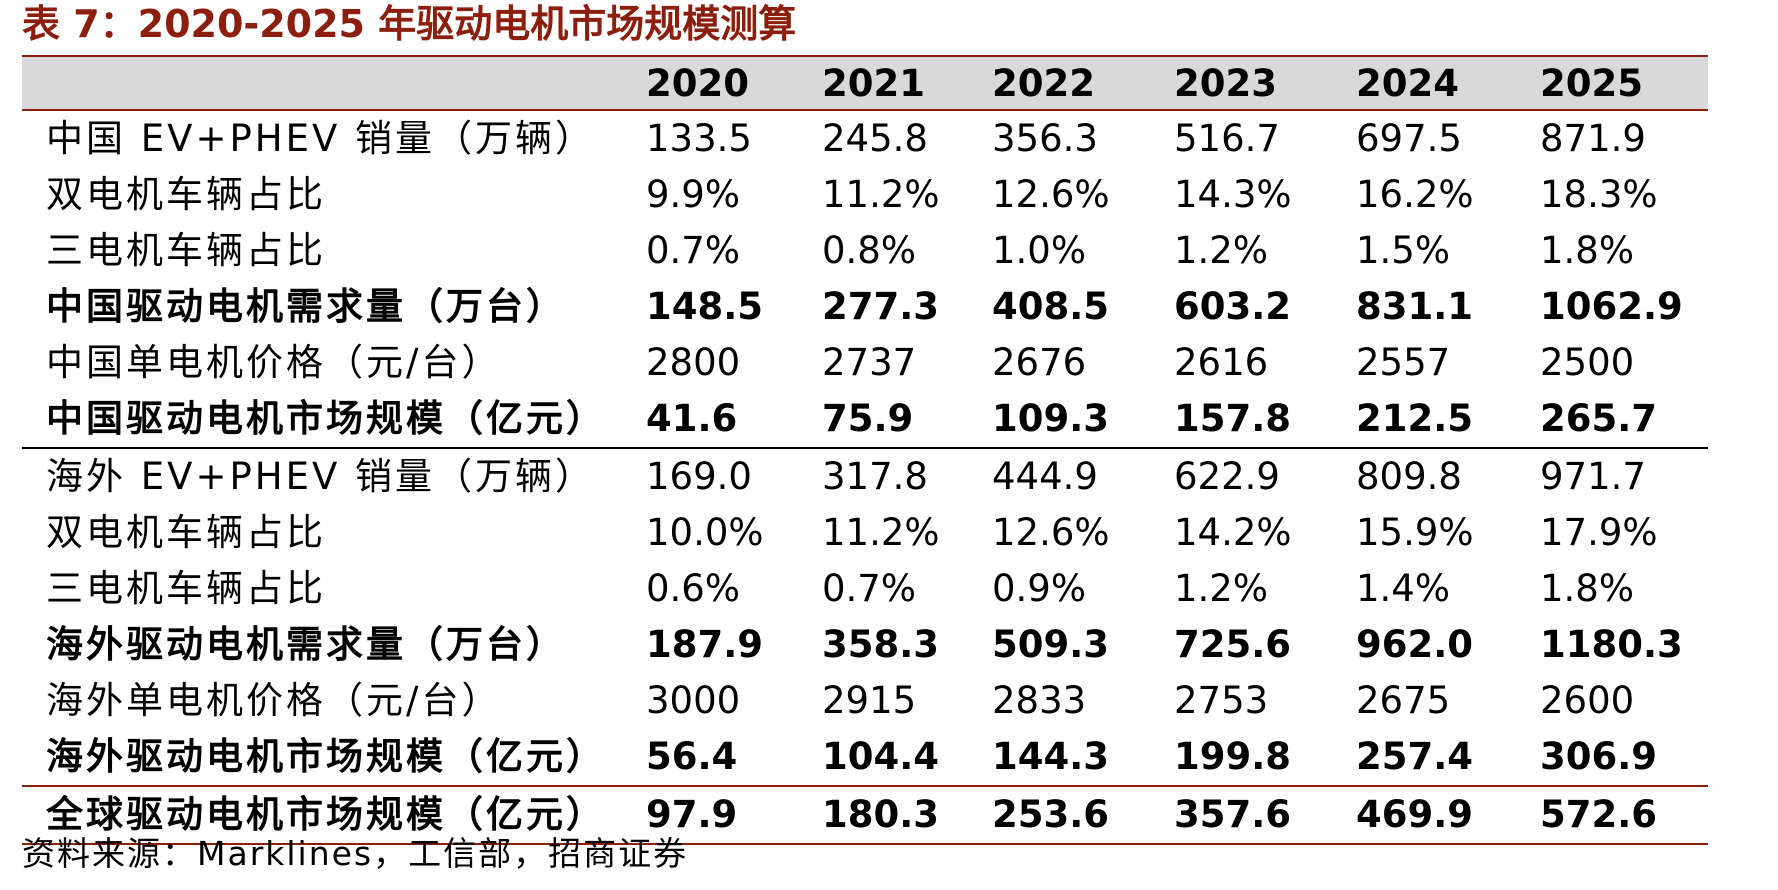 This screenshot has width=1778, height=890. I want to click on source-note: 资料来源：Marklines，工信部，招商证券, so click(355, 853).